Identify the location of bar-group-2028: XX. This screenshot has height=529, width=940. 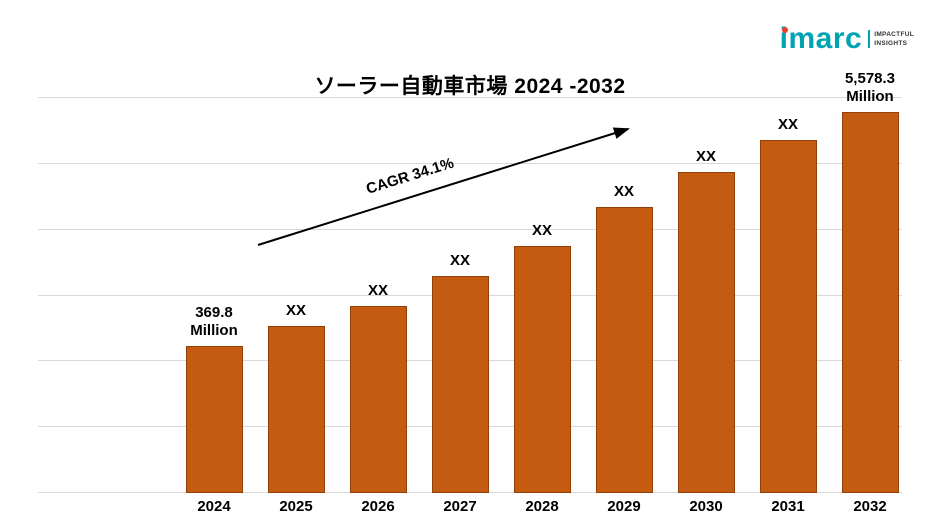
(542, 281).